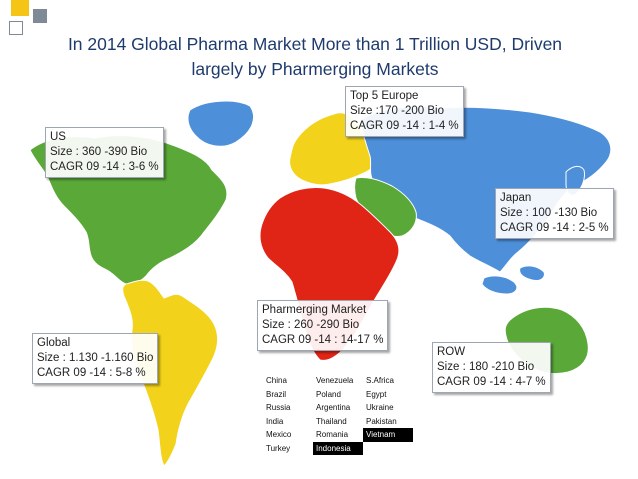  Describe the element at coordinates (314, 310) in the screenshot. I see `pharmerging-region-name: Pharmerging Market` at that location.